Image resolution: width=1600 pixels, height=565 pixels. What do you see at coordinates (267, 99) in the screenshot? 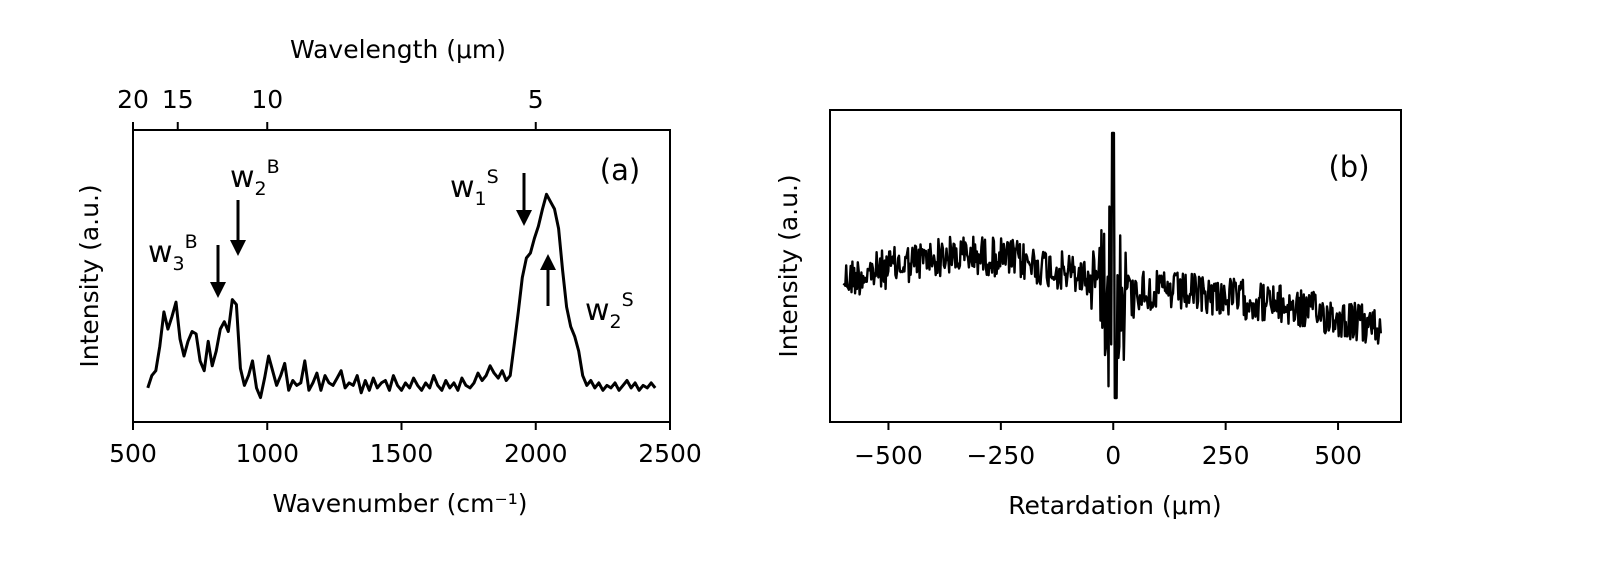
I see `a-toptick-label: 10` at bounding box center [267, 99].